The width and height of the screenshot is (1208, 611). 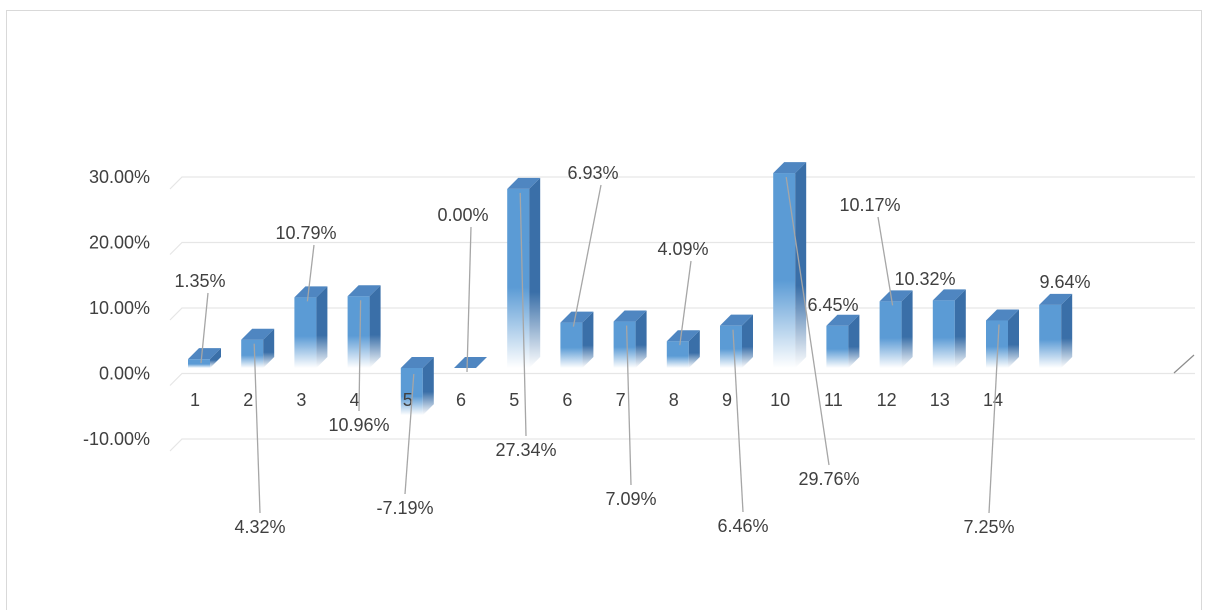 I want to click on y-tick-label: 20.00%, so click(x=119, y=243).